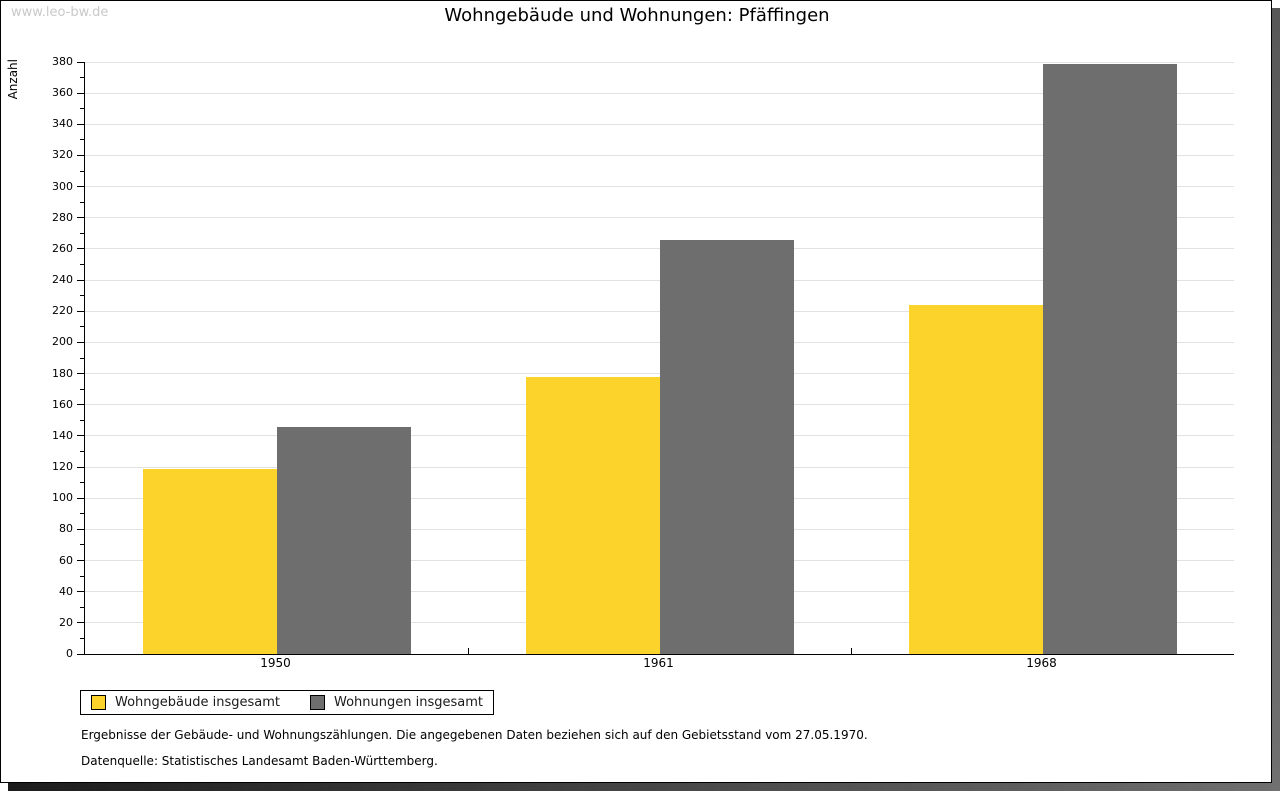 Image resolution: width=1280 pixels, height=791 pixels. I want to click on bar-wohngebaeude-1968, so click(975, 479).